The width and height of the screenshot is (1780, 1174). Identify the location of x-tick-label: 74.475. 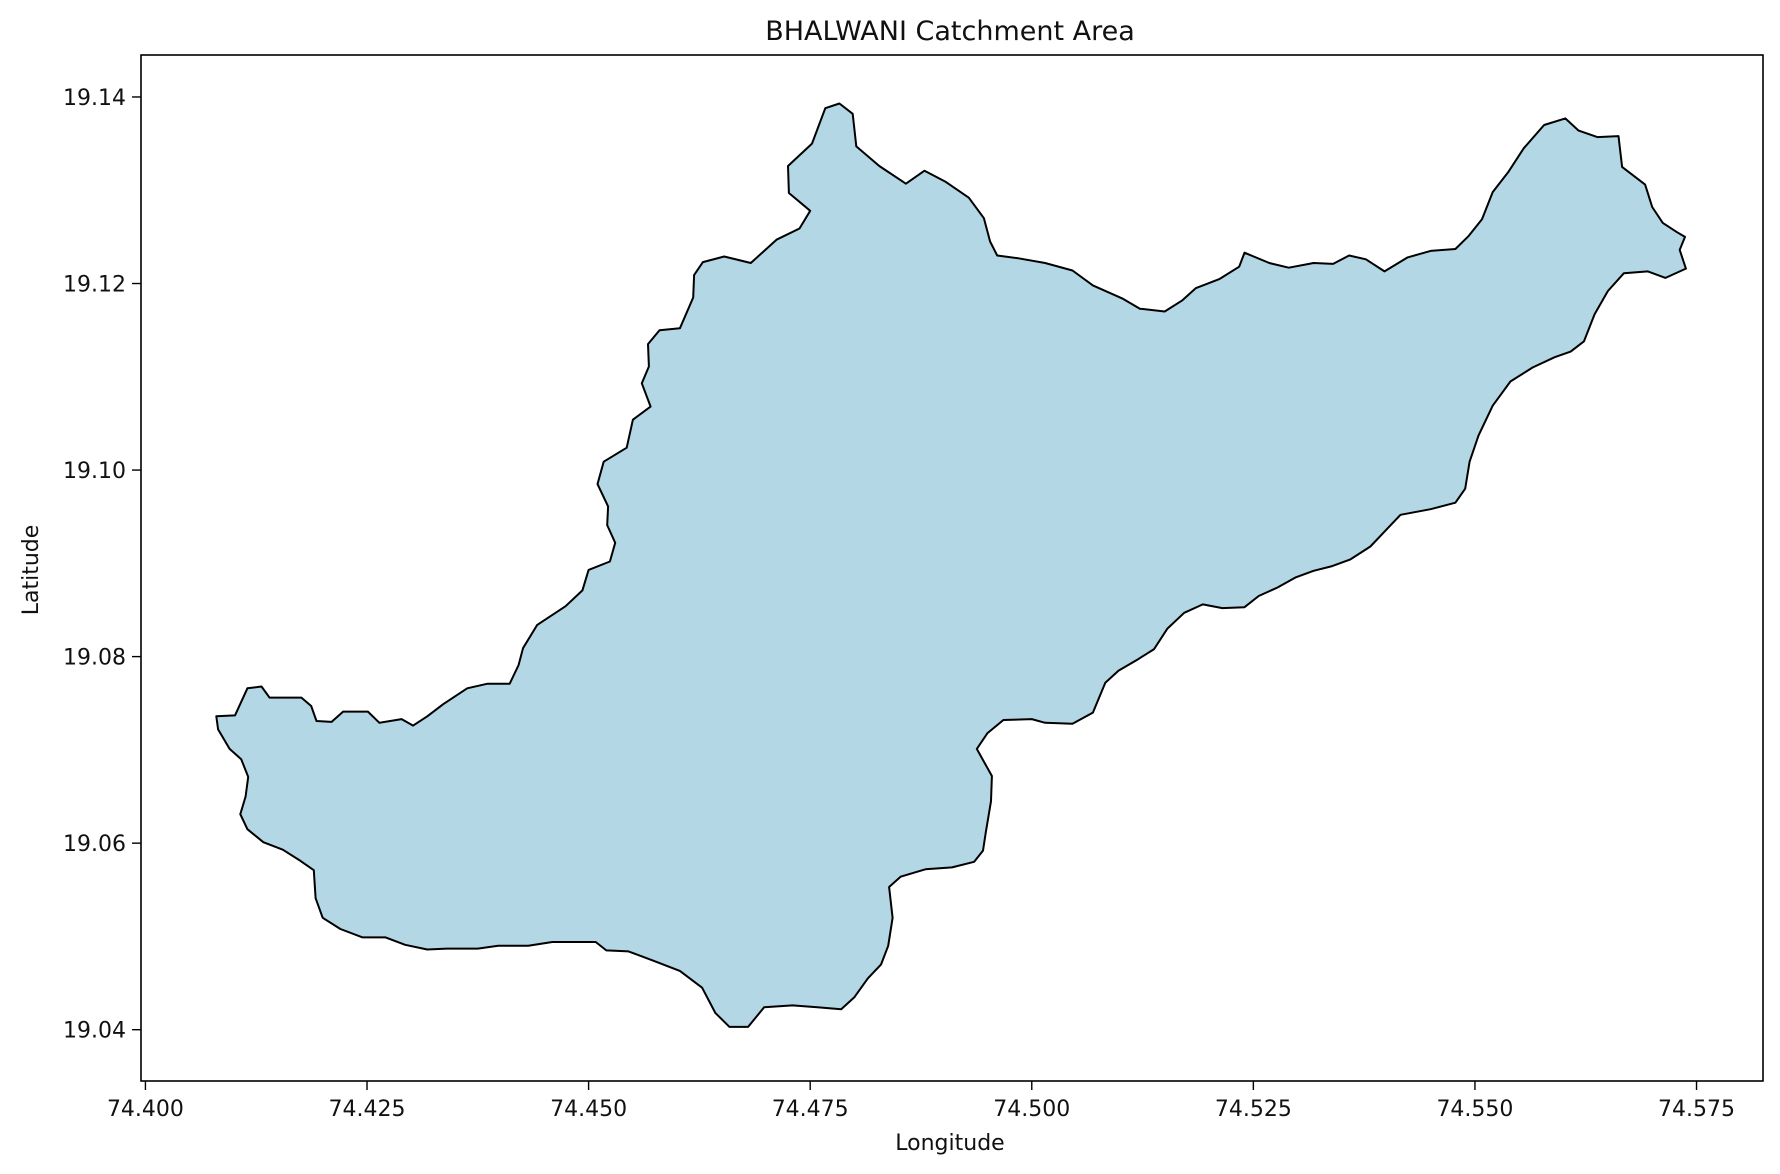
(810, 1109).